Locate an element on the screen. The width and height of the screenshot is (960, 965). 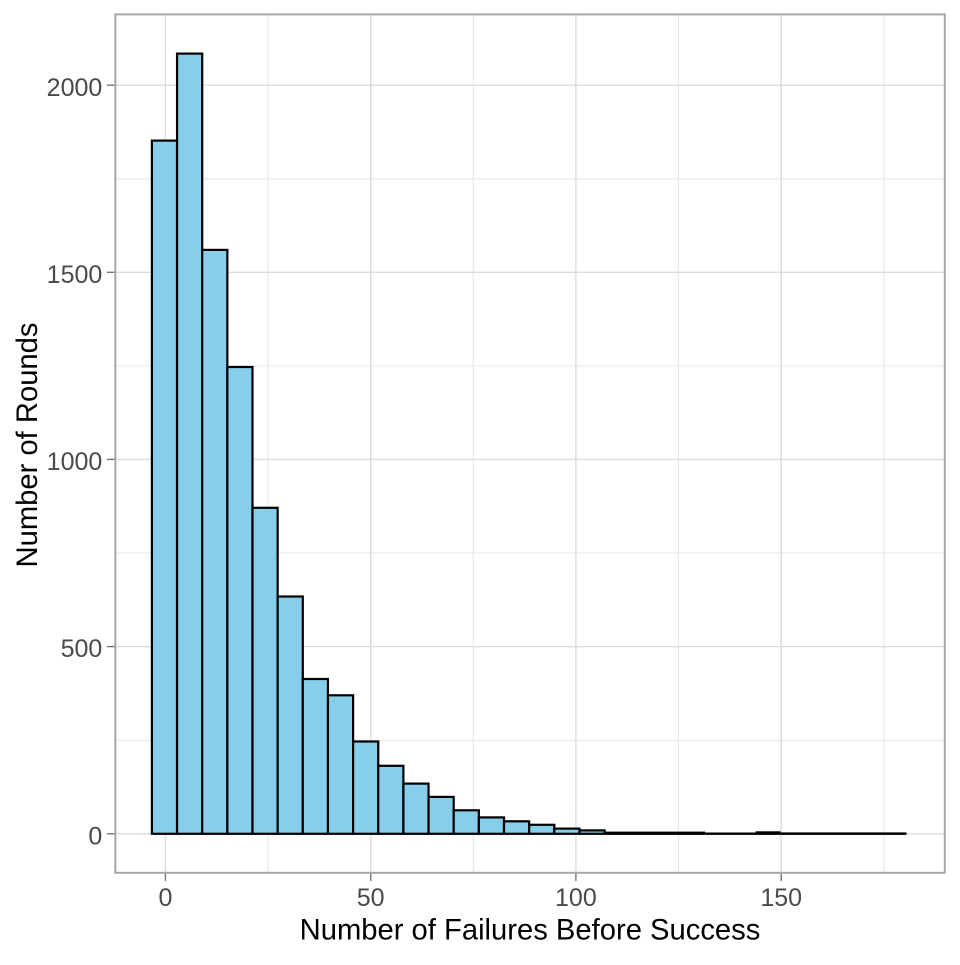
svg-text: 50 is located at coordinates (371, 898).